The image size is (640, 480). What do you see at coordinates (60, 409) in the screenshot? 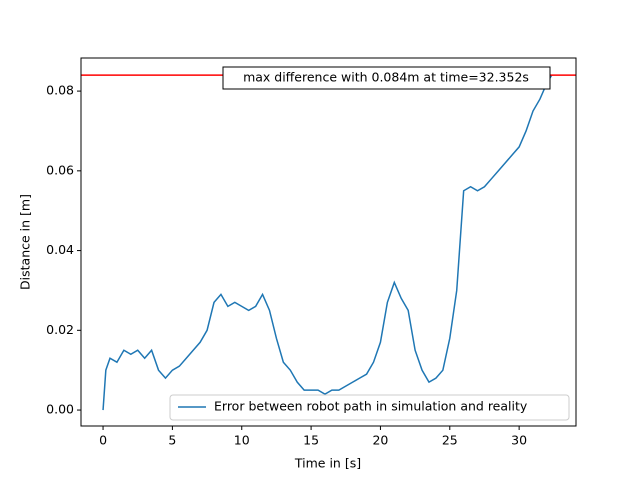
I see `y-tick-label: 0.00` at bounding box center [60, 409].